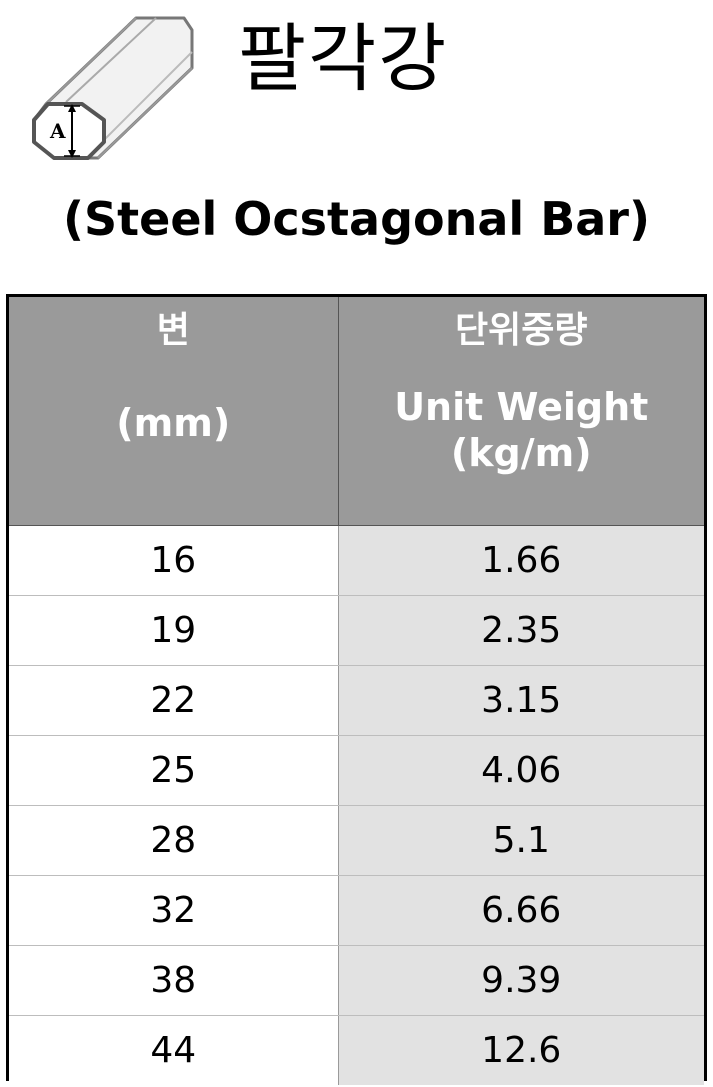  I want to click on weight-cell: 1.66, so click(521, 560).